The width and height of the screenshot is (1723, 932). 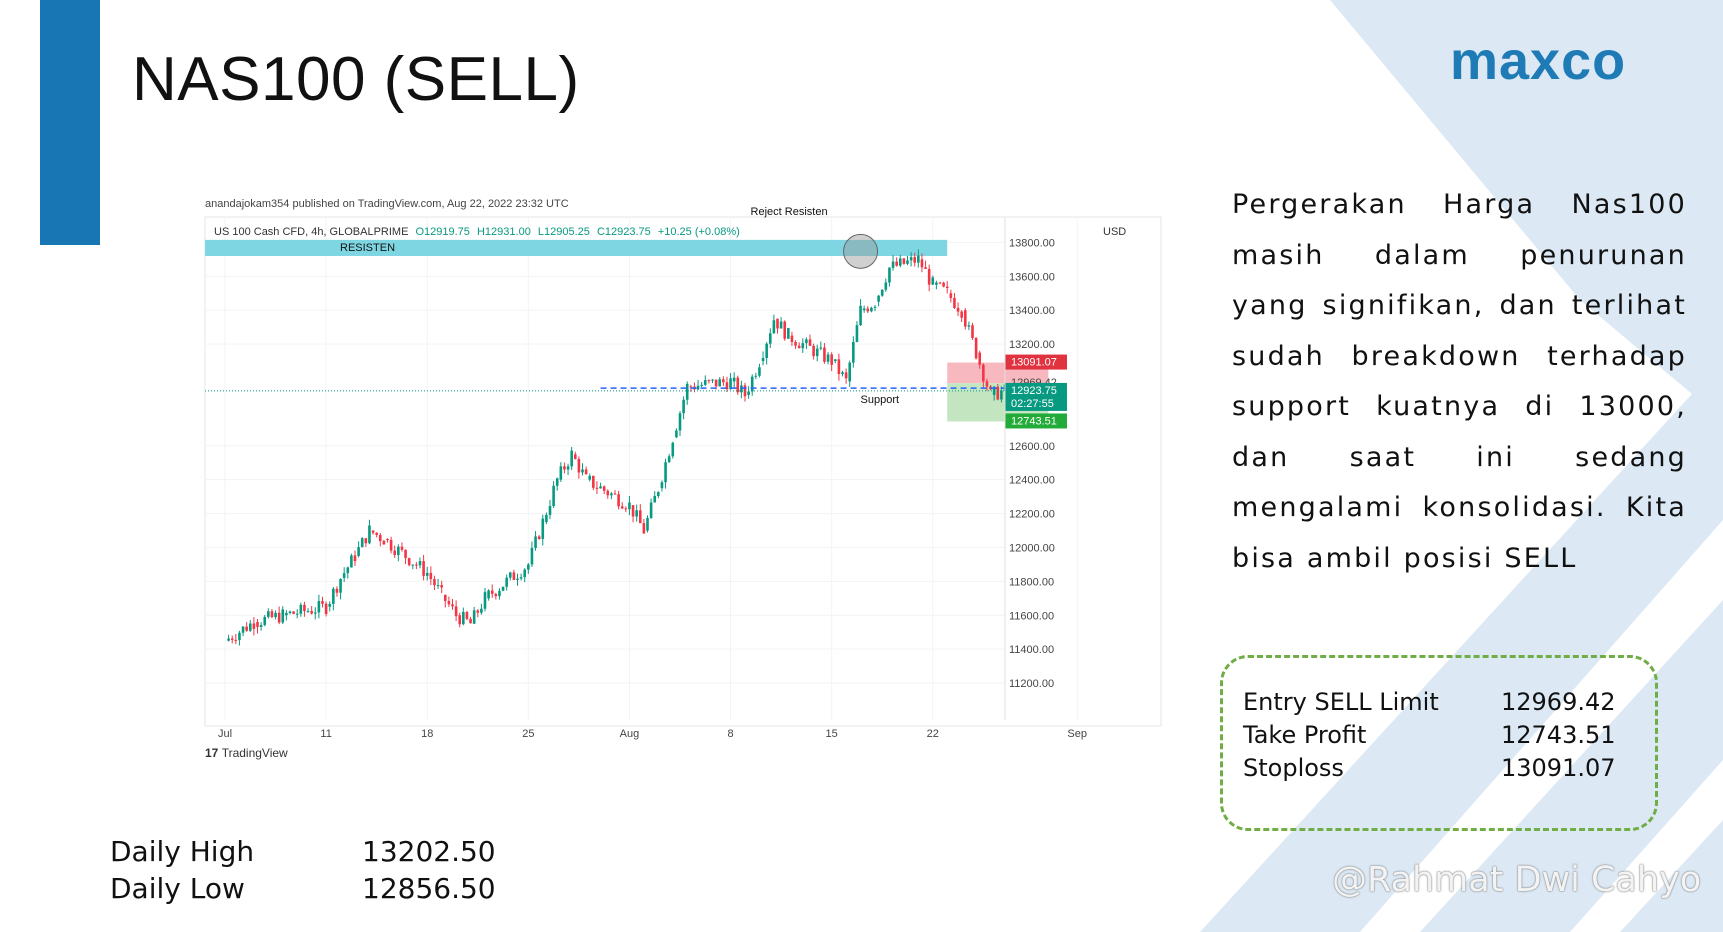 What do you see at coordinates (213, 753) in the screenshot?
I see `tradingview-logo-icon: 17` at bounding box center [213, 753].